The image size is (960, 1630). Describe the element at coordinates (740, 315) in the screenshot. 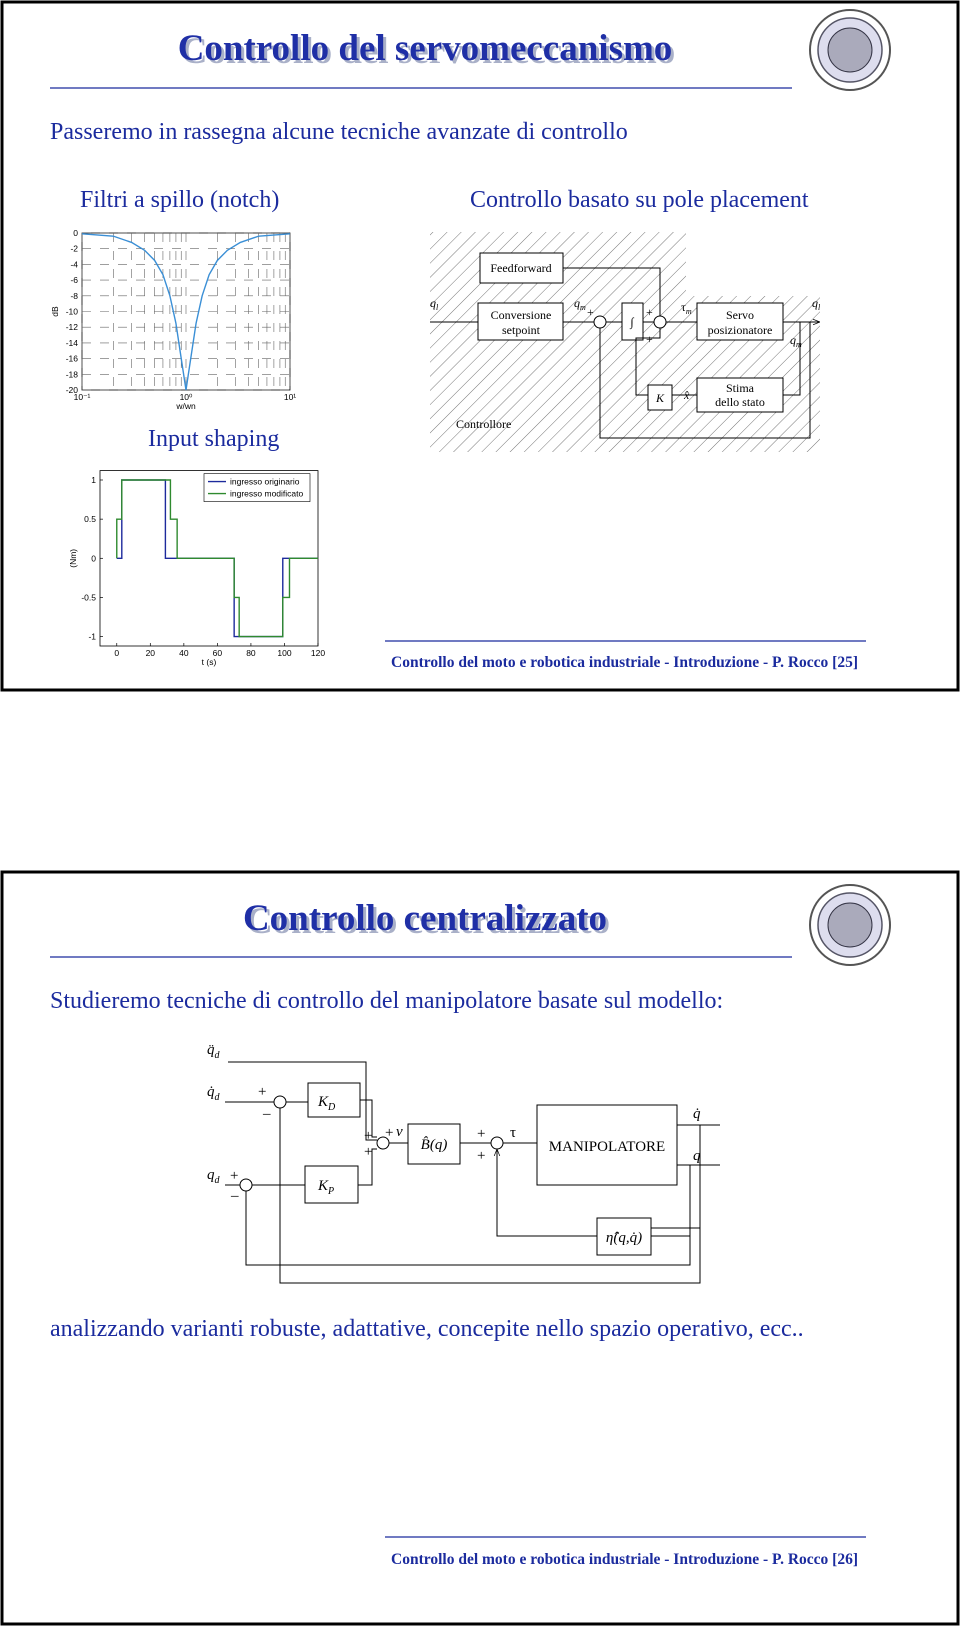

I see `block-label: Servo` at that location.